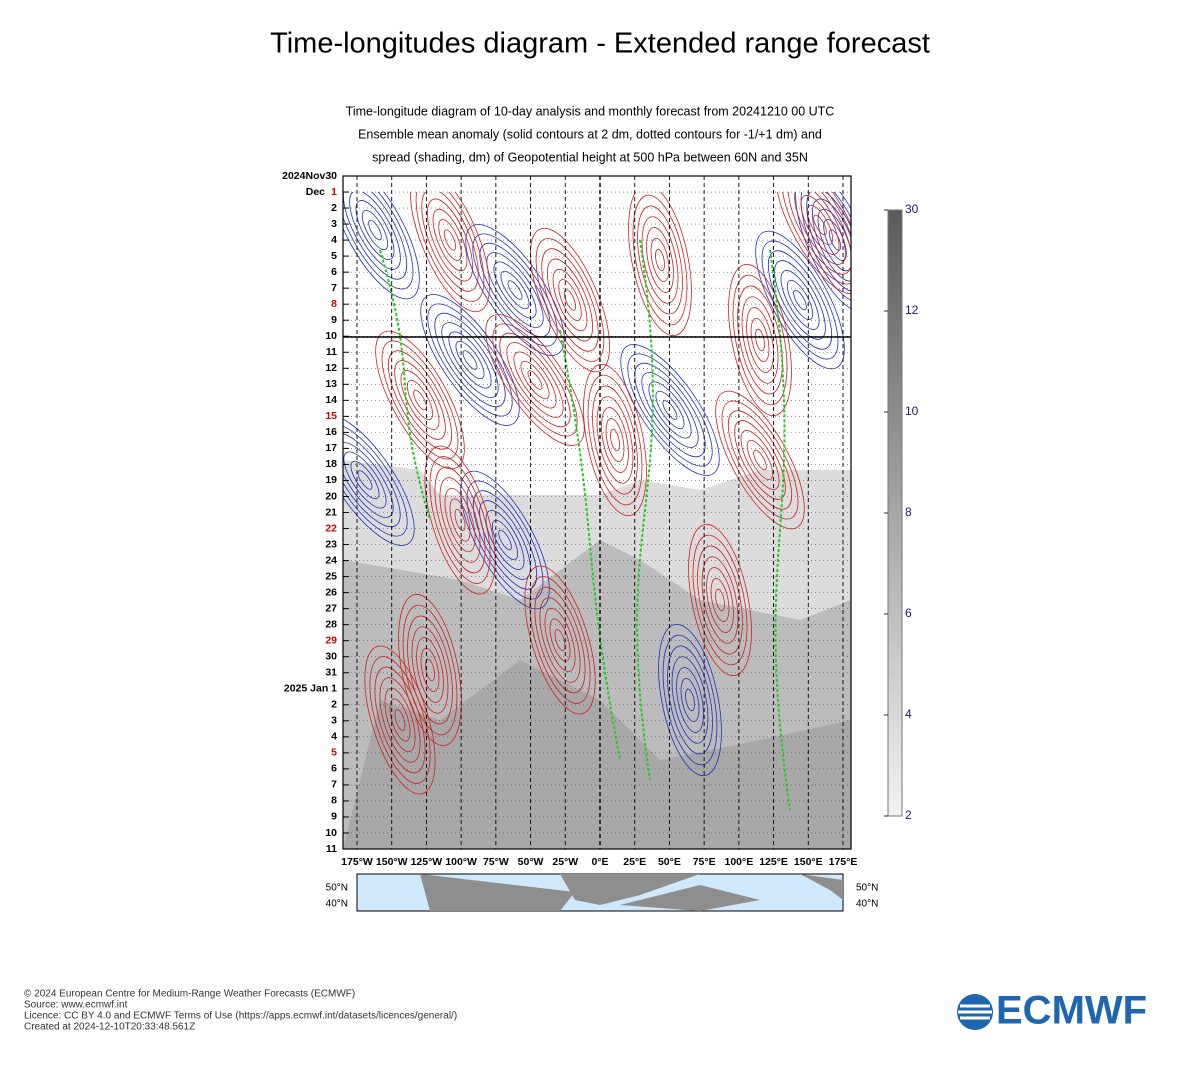 The height and width of the screenshot is (1085, 1200). Describe the element at coordinates (331, 656) in the screenshot. I see `y-tick-label: 30` at that location.